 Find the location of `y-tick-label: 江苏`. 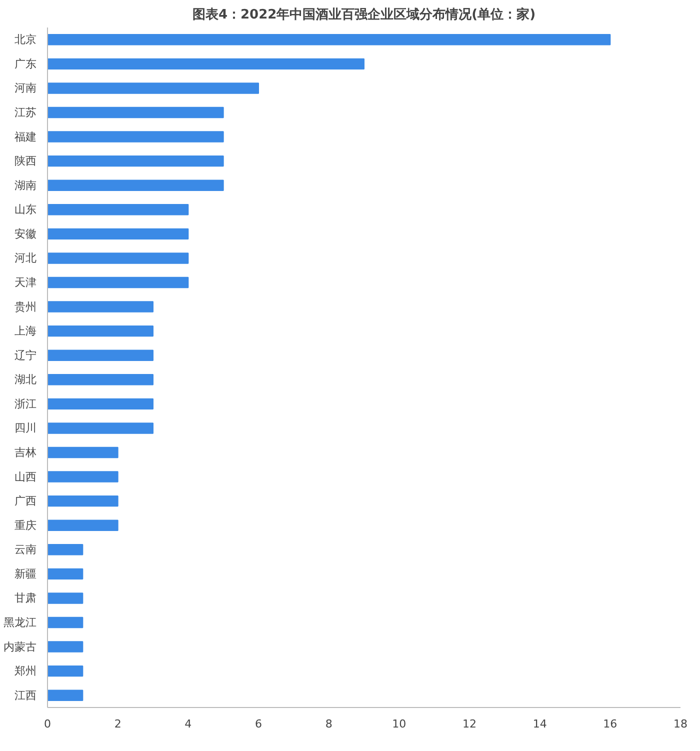

y-tick-label: 江苏 is located at coordinates (25, 112).